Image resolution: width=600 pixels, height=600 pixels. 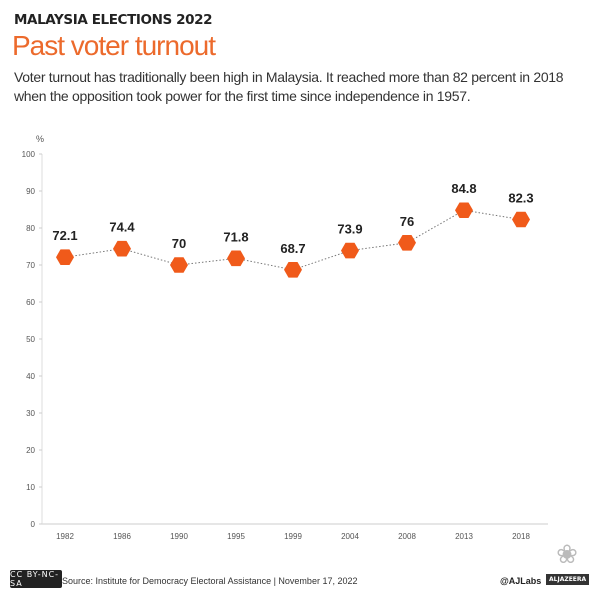 What do you see at coordinates (235, 236) in the screenshot?
I see `data-label: 71.8` at bounding box center [235, 236].